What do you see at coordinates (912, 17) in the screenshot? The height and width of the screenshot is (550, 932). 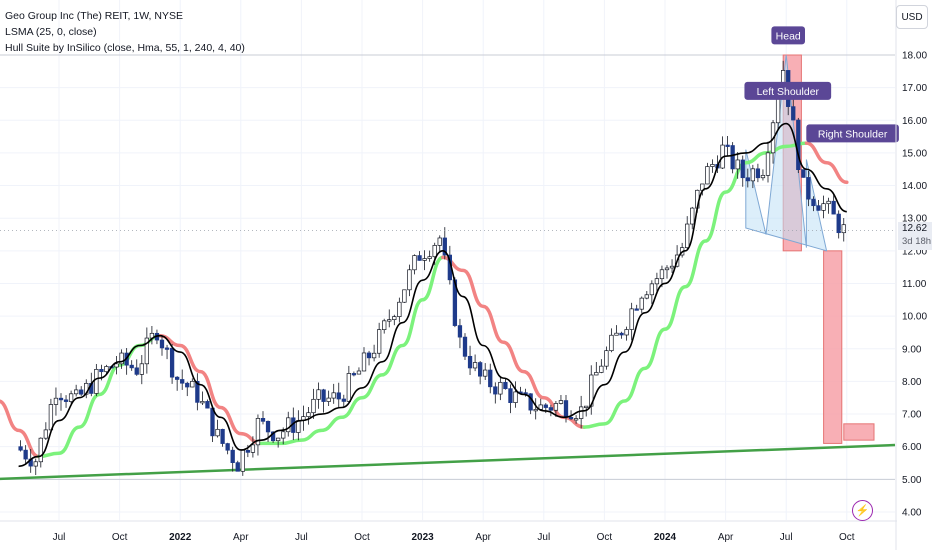 I see `currency-button: USD` at bounding box center [912, 17].